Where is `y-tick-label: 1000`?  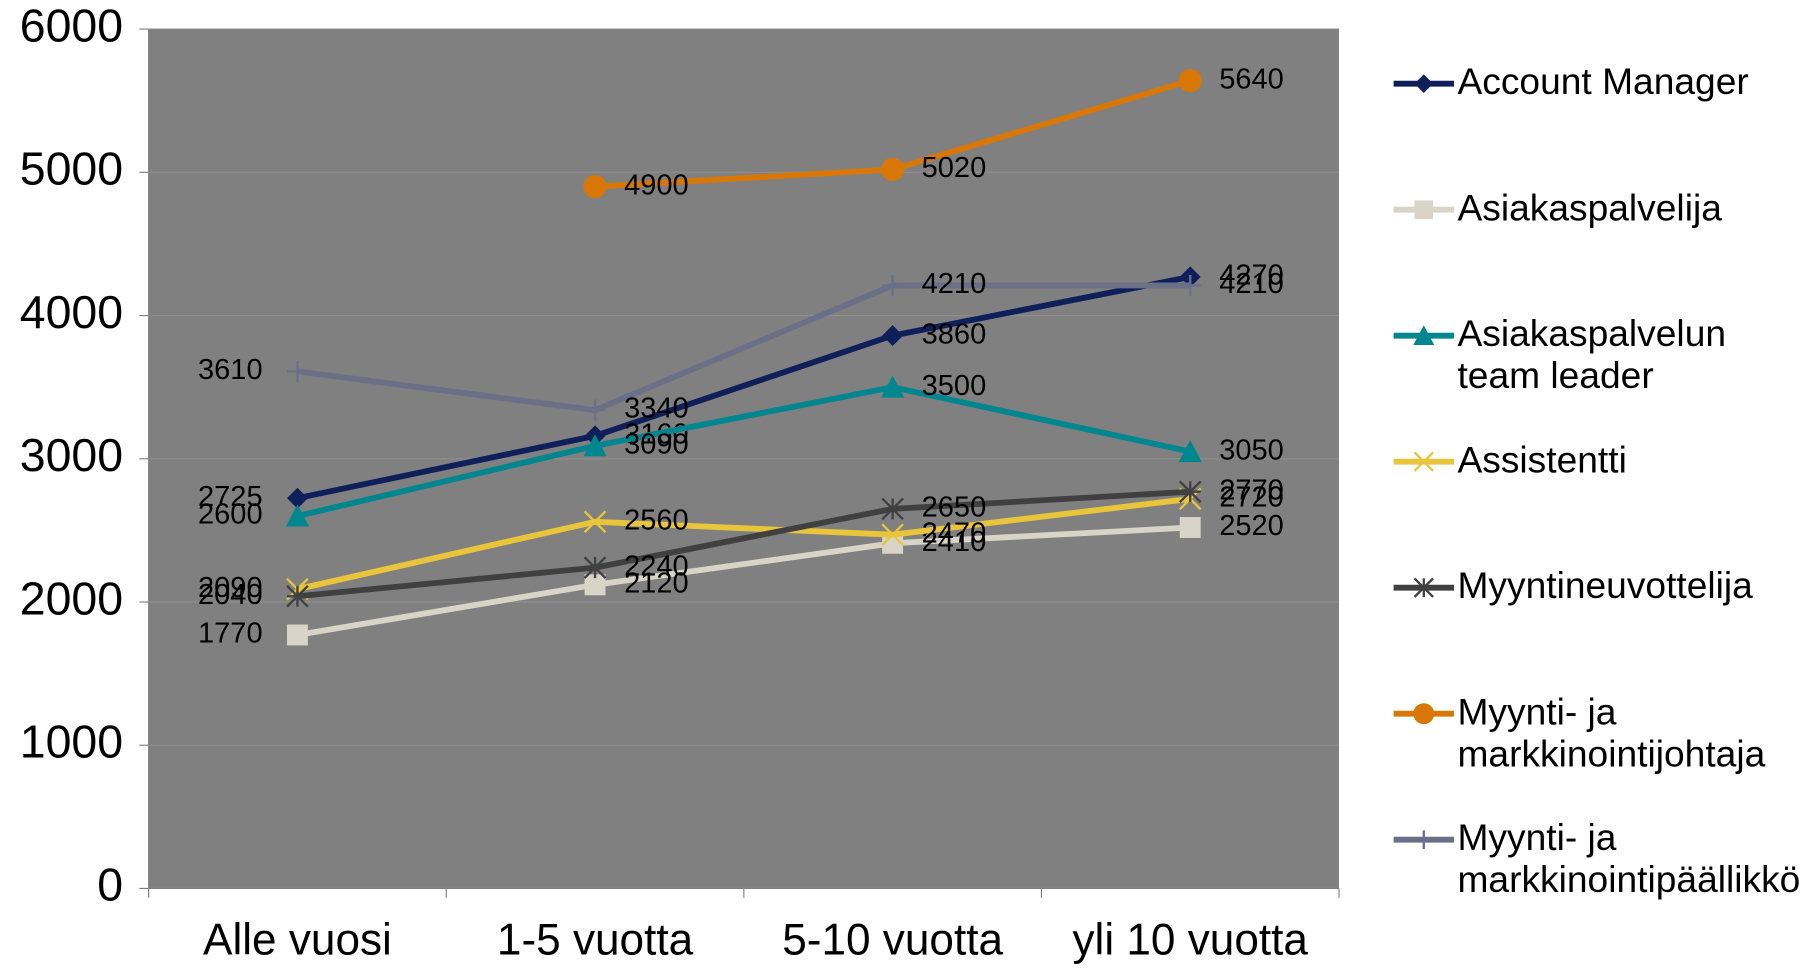
y-tick-label: 1000 is located at coordinates (71, 742).